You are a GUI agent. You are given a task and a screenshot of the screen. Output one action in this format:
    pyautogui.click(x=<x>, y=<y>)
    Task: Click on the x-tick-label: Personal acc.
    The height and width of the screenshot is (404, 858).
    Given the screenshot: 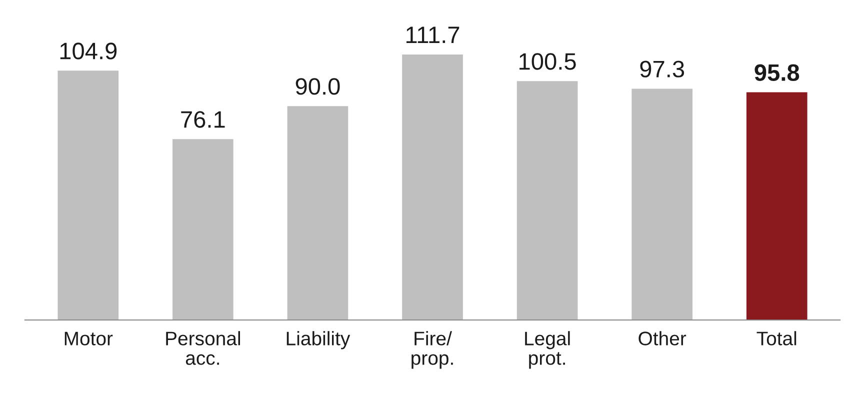 What is the action you would take?
    pyautogui.click(x=203, y=348)
    